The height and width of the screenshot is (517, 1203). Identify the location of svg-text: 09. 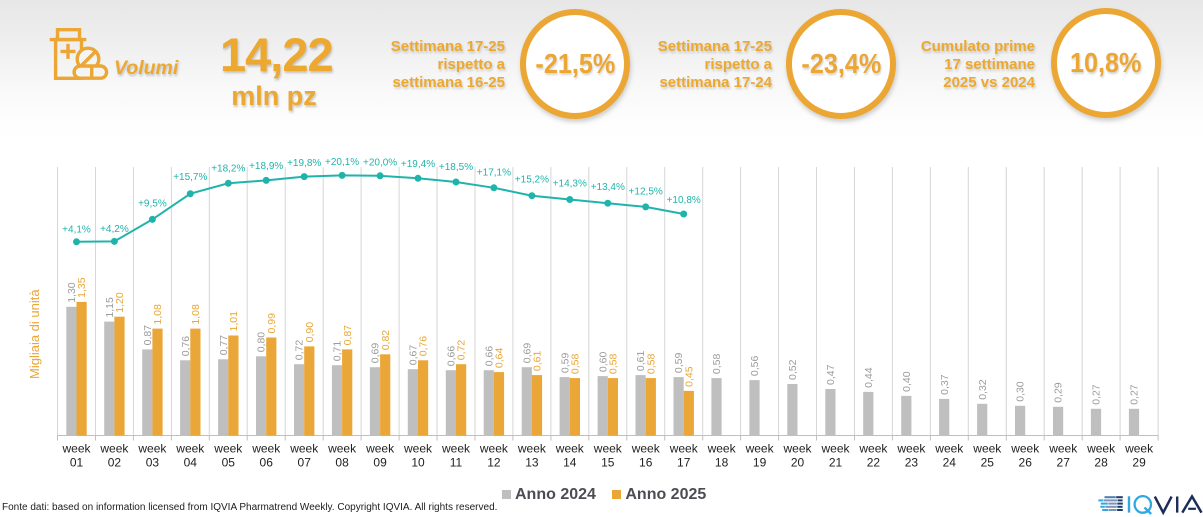
(380, 463).